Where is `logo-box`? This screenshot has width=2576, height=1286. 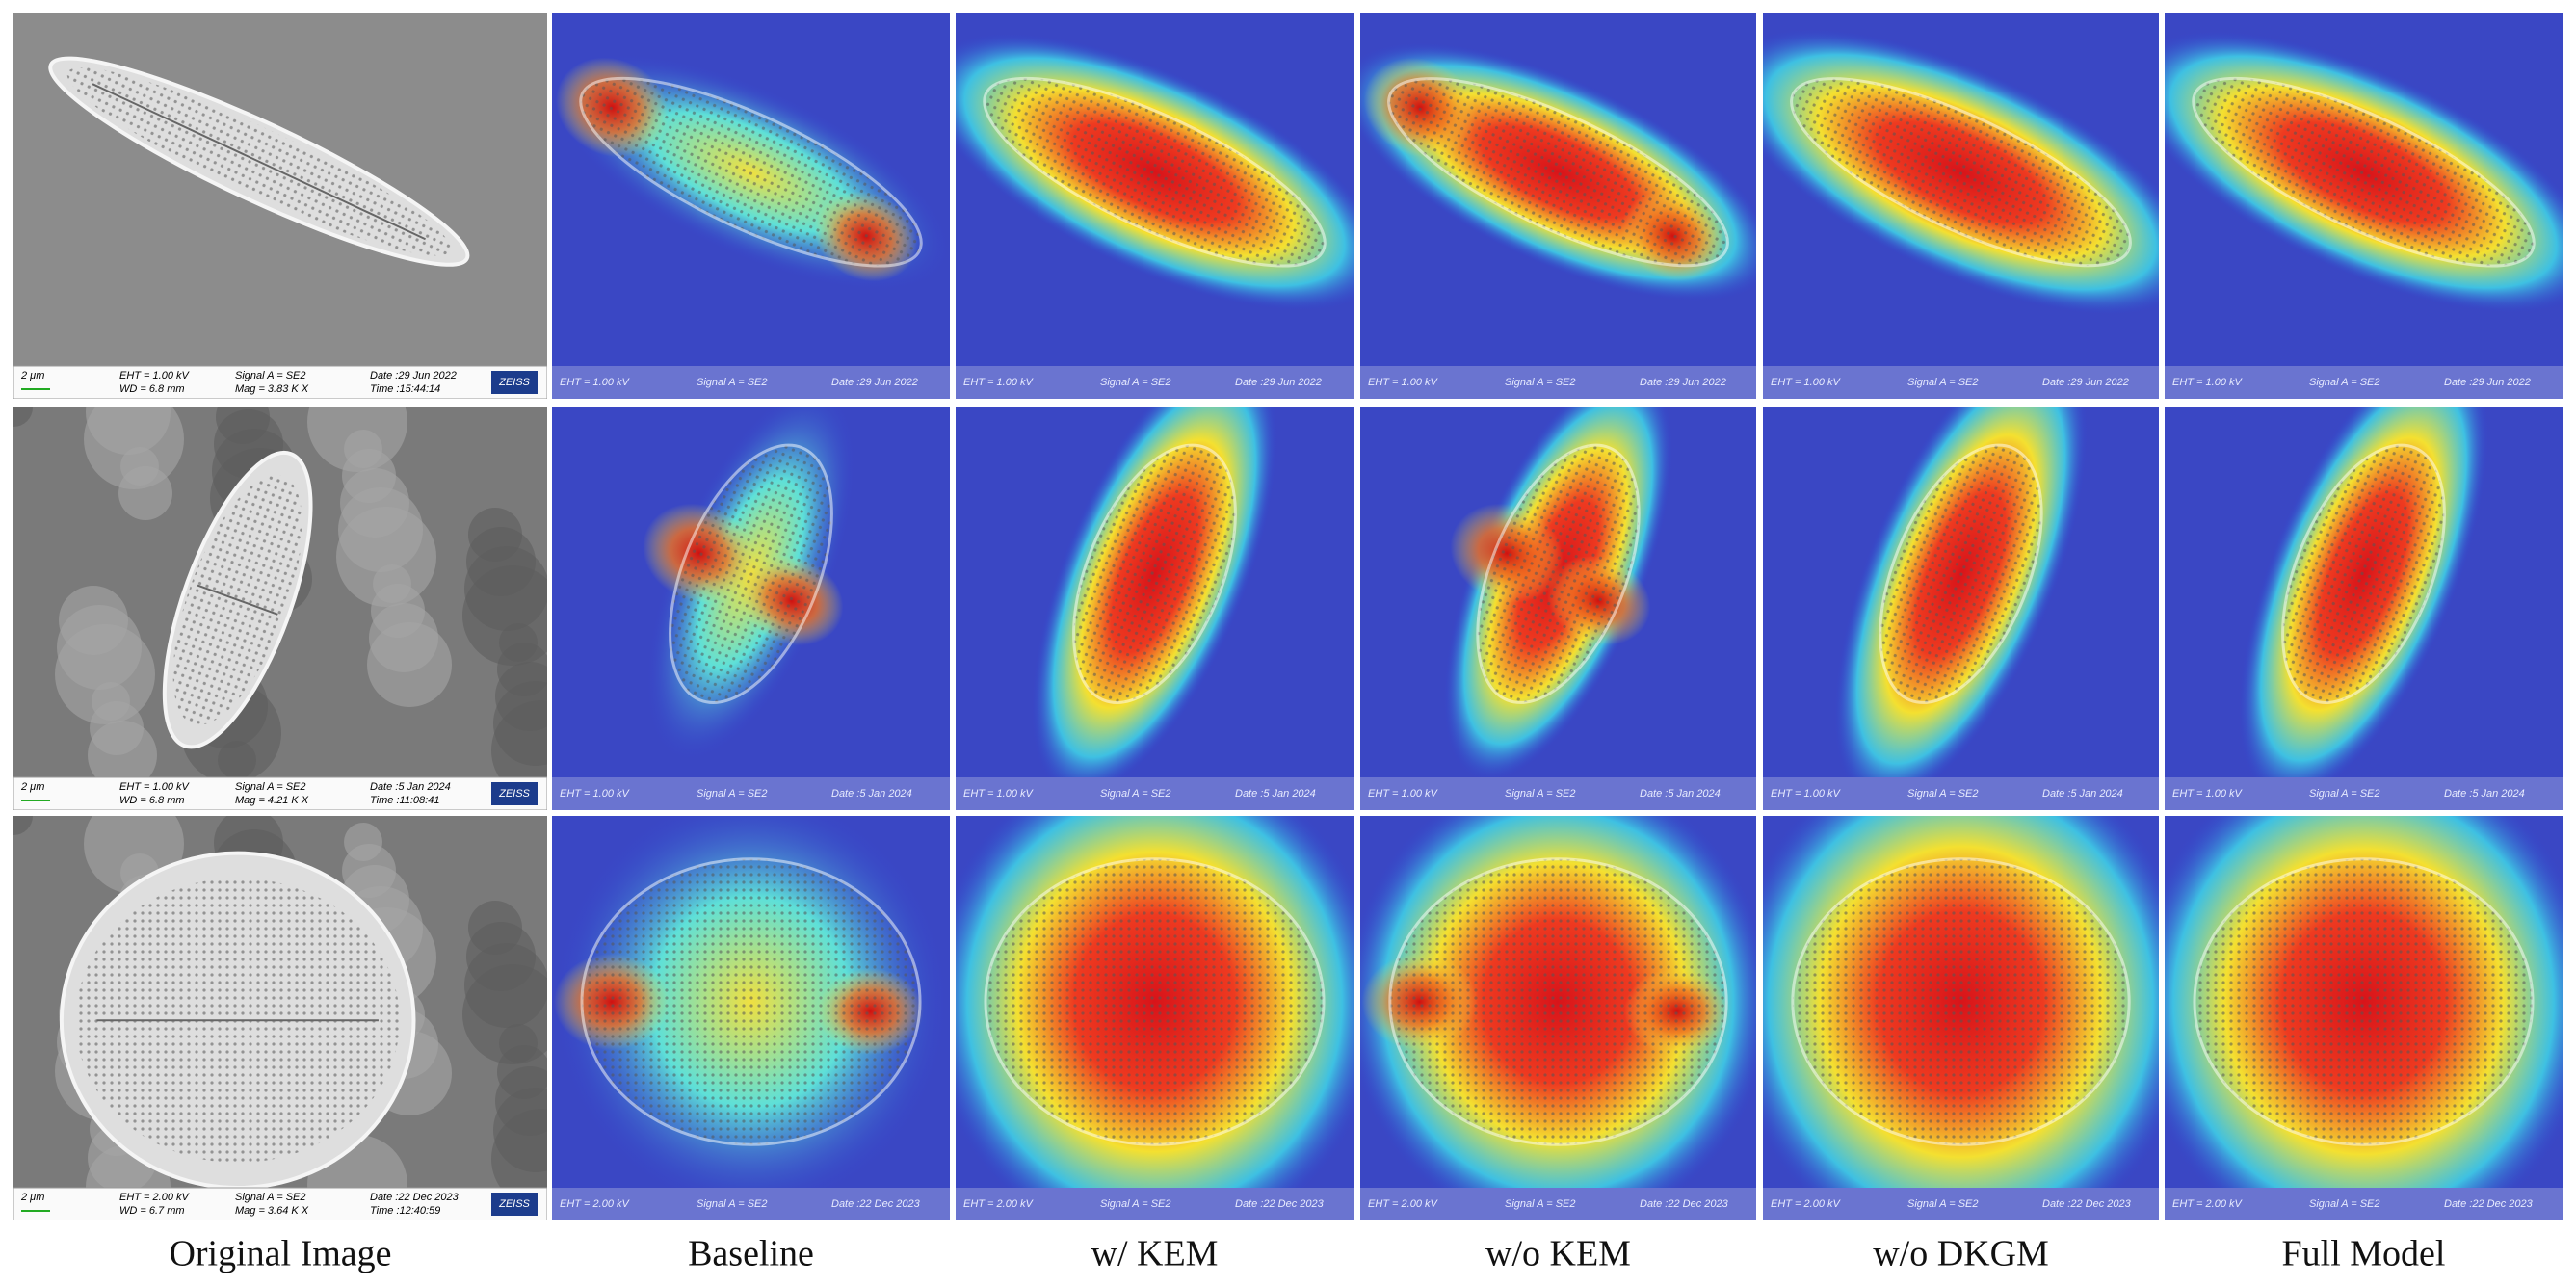 logo-box is located at coordinates (514, 794).